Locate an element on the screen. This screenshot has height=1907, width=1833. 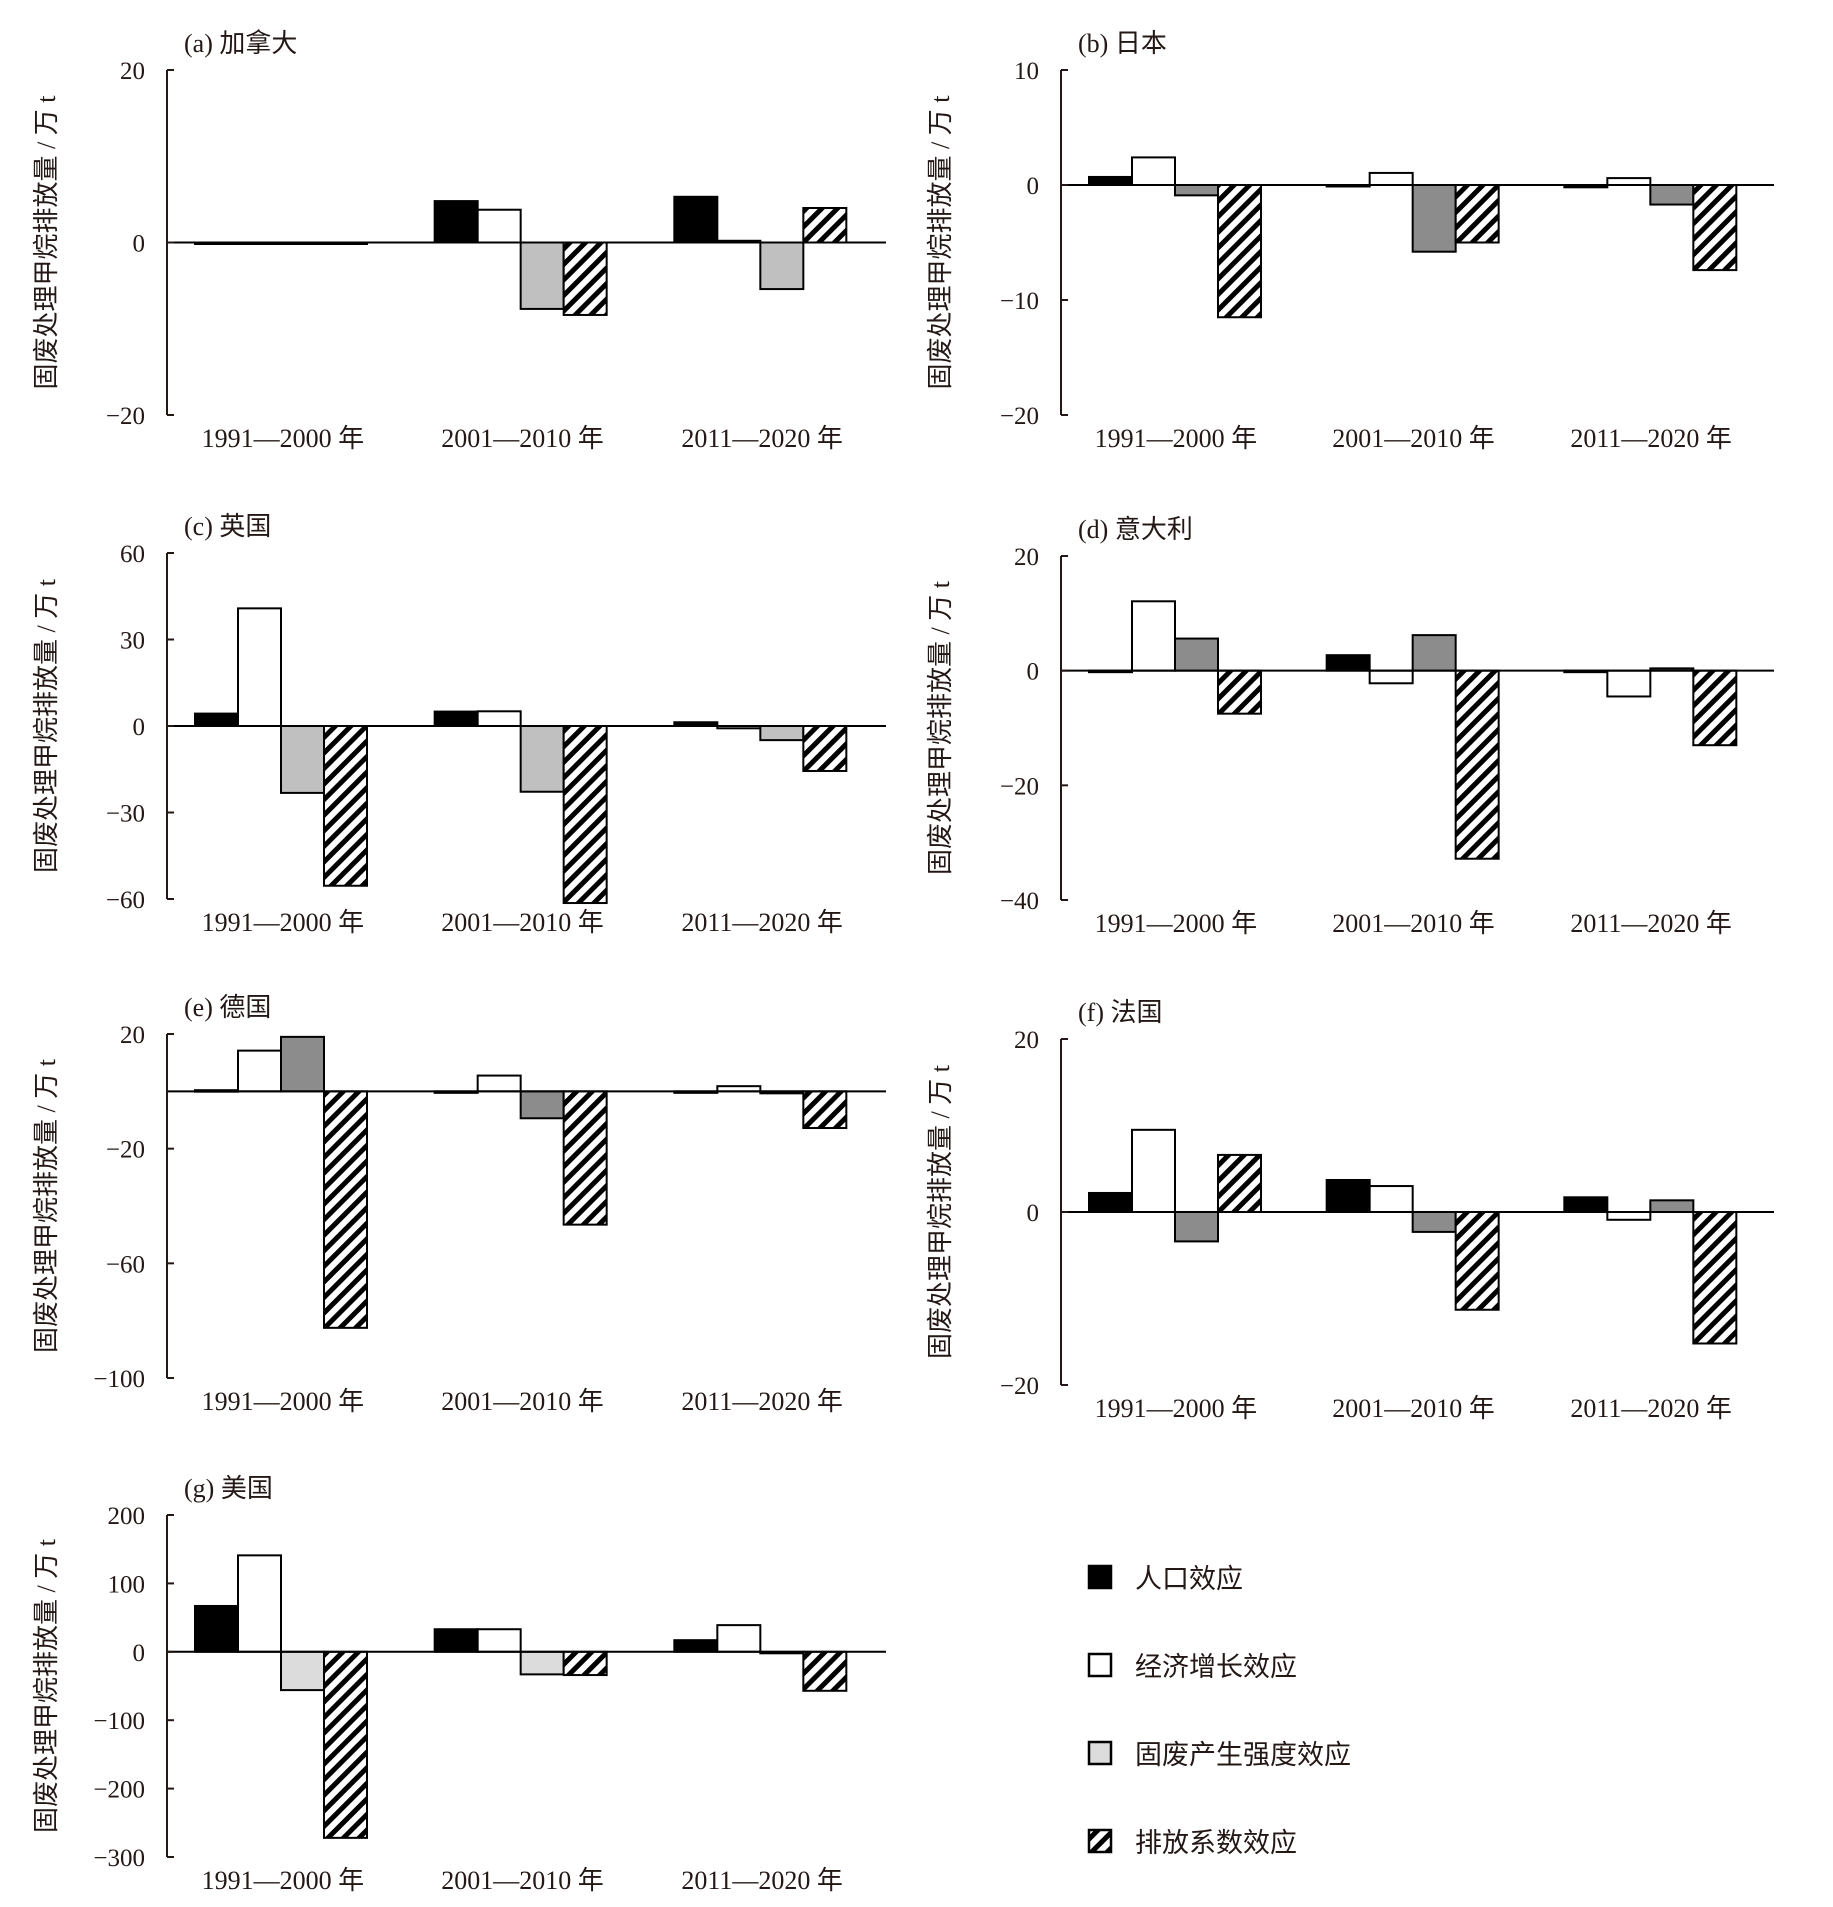
panel-title: (d) 意大利 is located at coordinates (1135, 529).